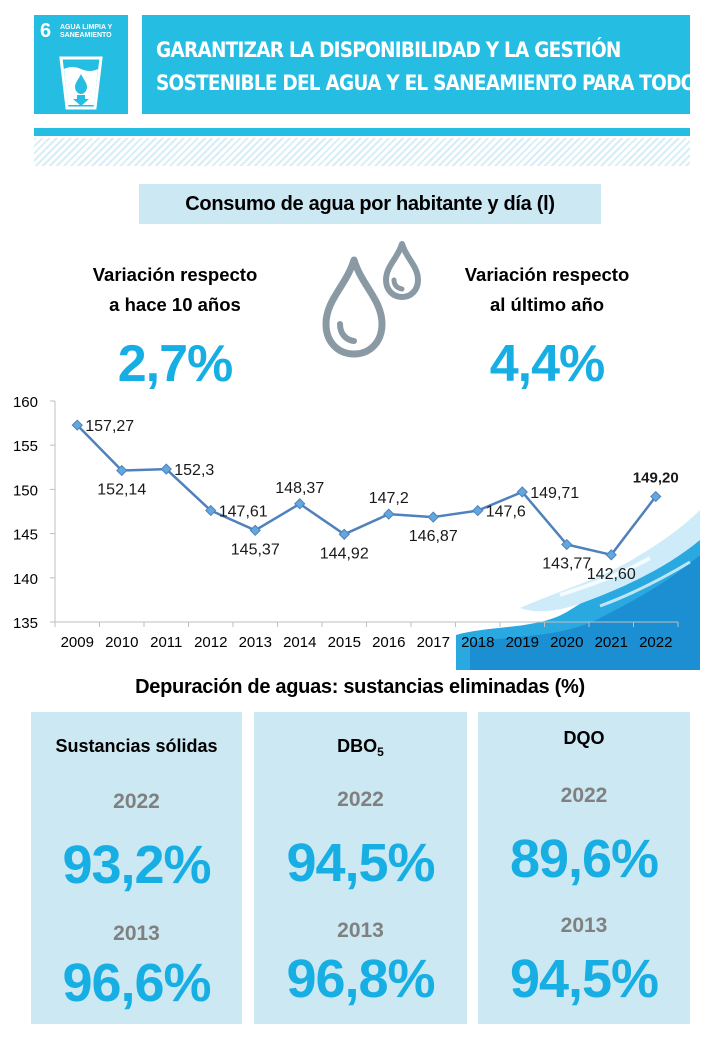 The height and width of the screenshot is (1040, 720). What do you see at coordinates (547, 289) in the screenshot?
I see `variation-1y-label: Variación respecto al último año` at bounding box center [547, 289].